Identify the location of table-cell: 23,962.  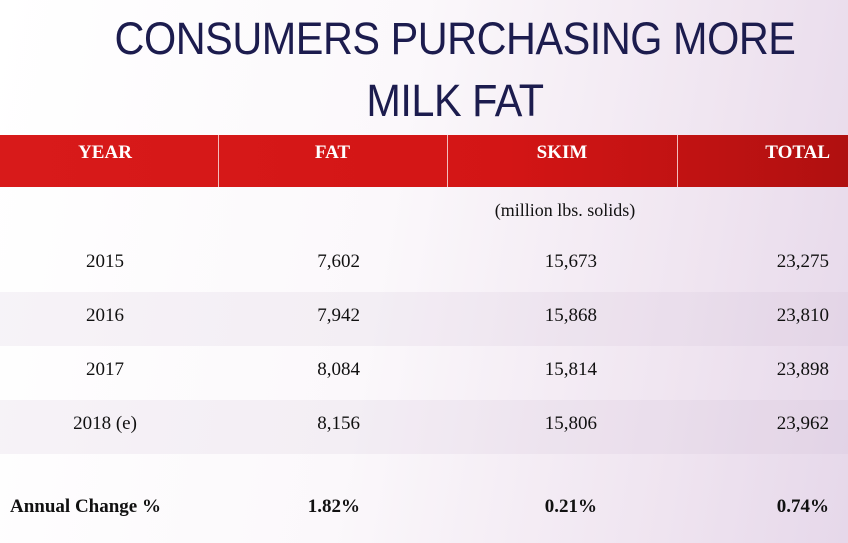
(802, 423).